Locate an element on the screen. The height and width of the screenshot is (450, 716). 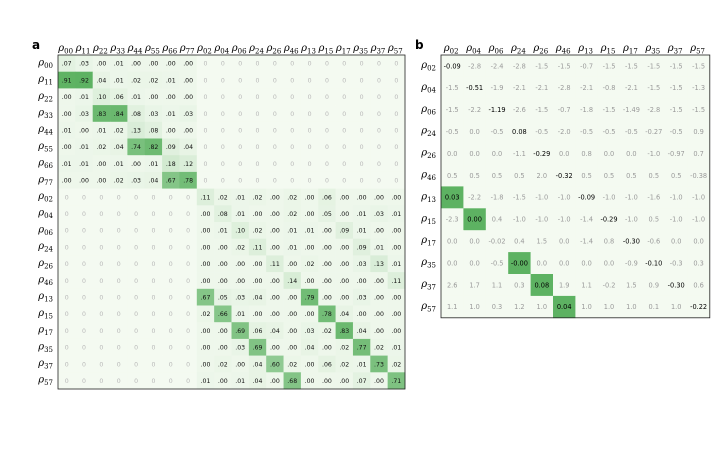
row-label: ρ17 is located at coordinates (428, 241).